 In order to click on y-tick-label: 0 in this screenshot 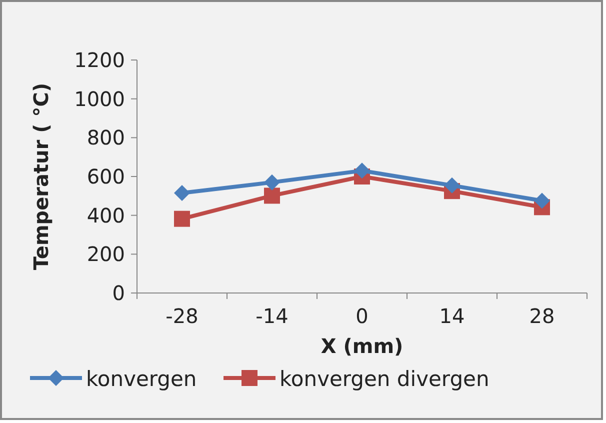, I will do `click(118, 293)`.